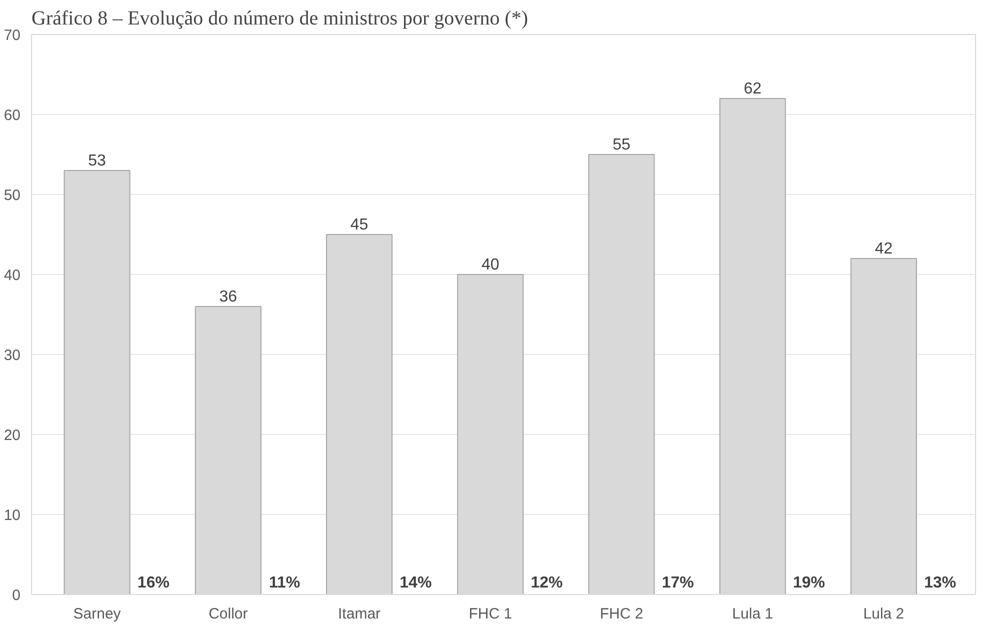 The height and width of the screenshot is (625, 990). I want to click on data-label: 36, so click(228, 297).